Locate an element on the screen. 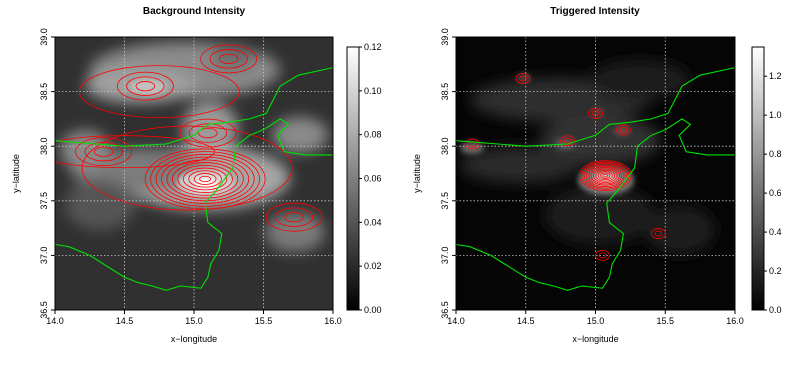 This screenshot has height=374, width=789. colorbar-tick-label: 1.0 is located at coordinates (775, 115).